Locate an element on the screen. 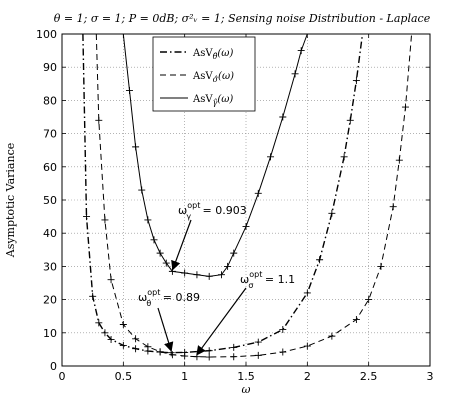 Image resolution: width=474 pixels, height=404 pixels. y-tick-label: 100 is located at coordinates (46, 34).